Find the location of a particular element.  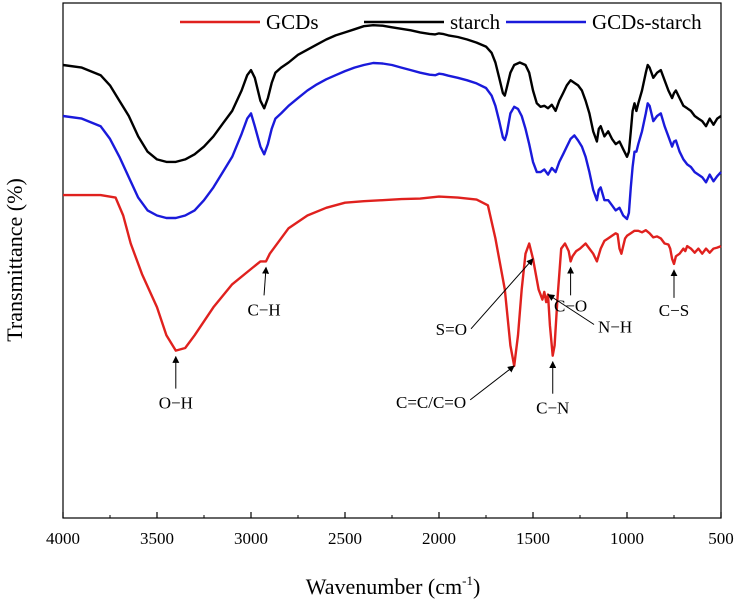

annotation-label: S=O is located at coordinates (451, 329).